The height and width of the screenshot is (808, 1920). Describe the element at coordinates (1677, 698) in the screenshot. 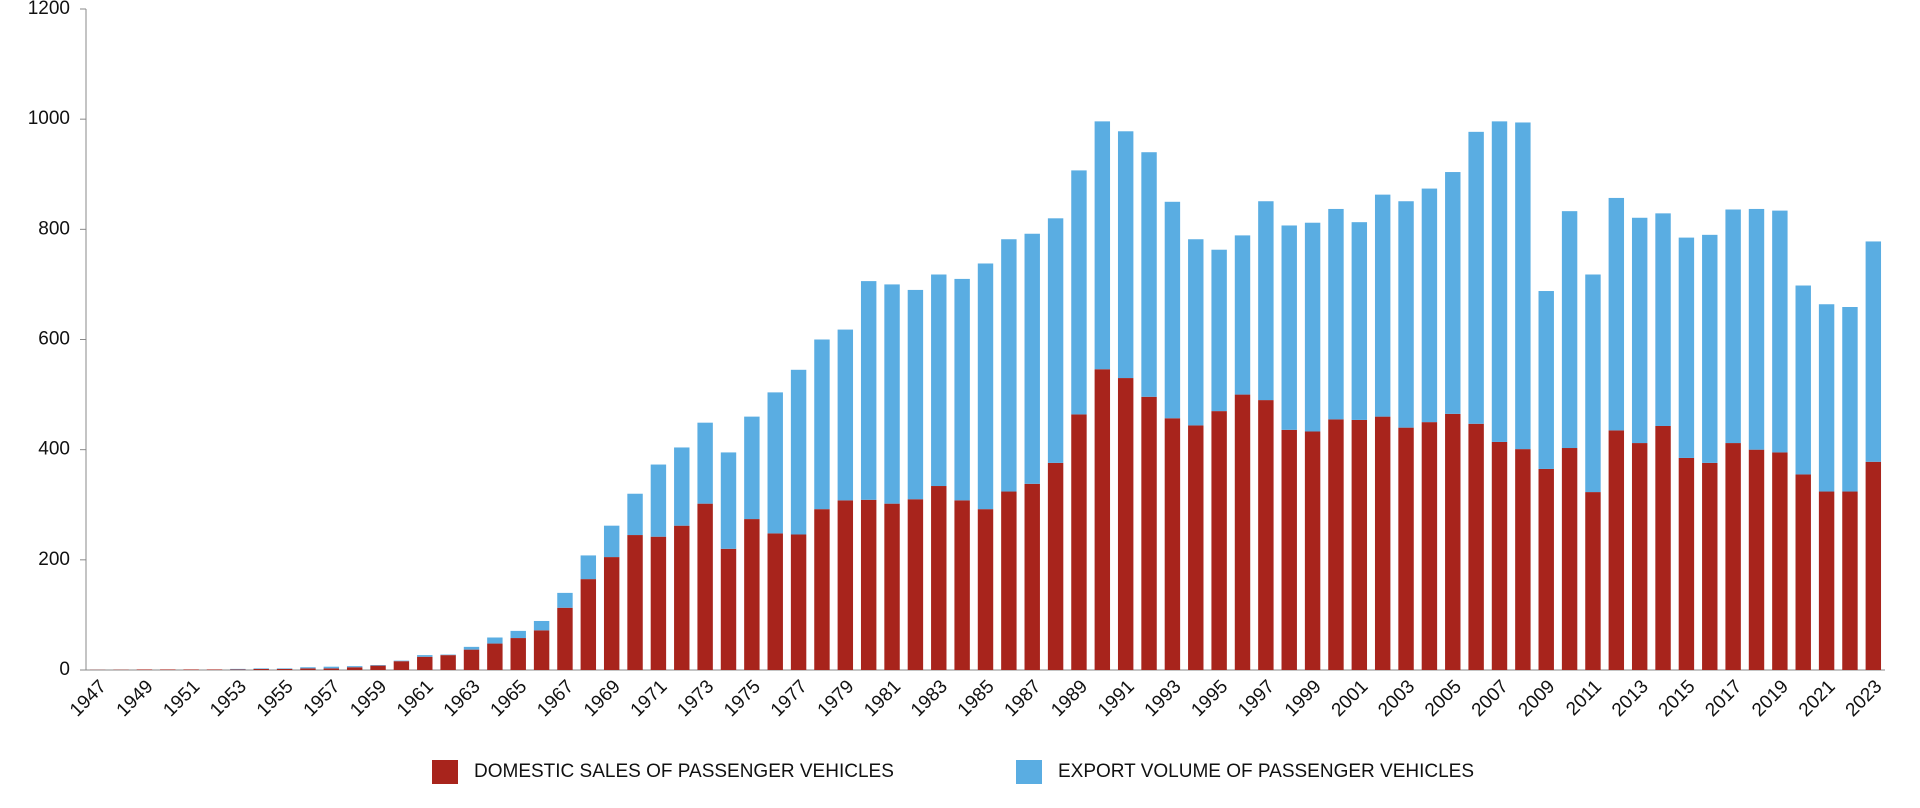

I see `x-tick-label: 2015` at that location.